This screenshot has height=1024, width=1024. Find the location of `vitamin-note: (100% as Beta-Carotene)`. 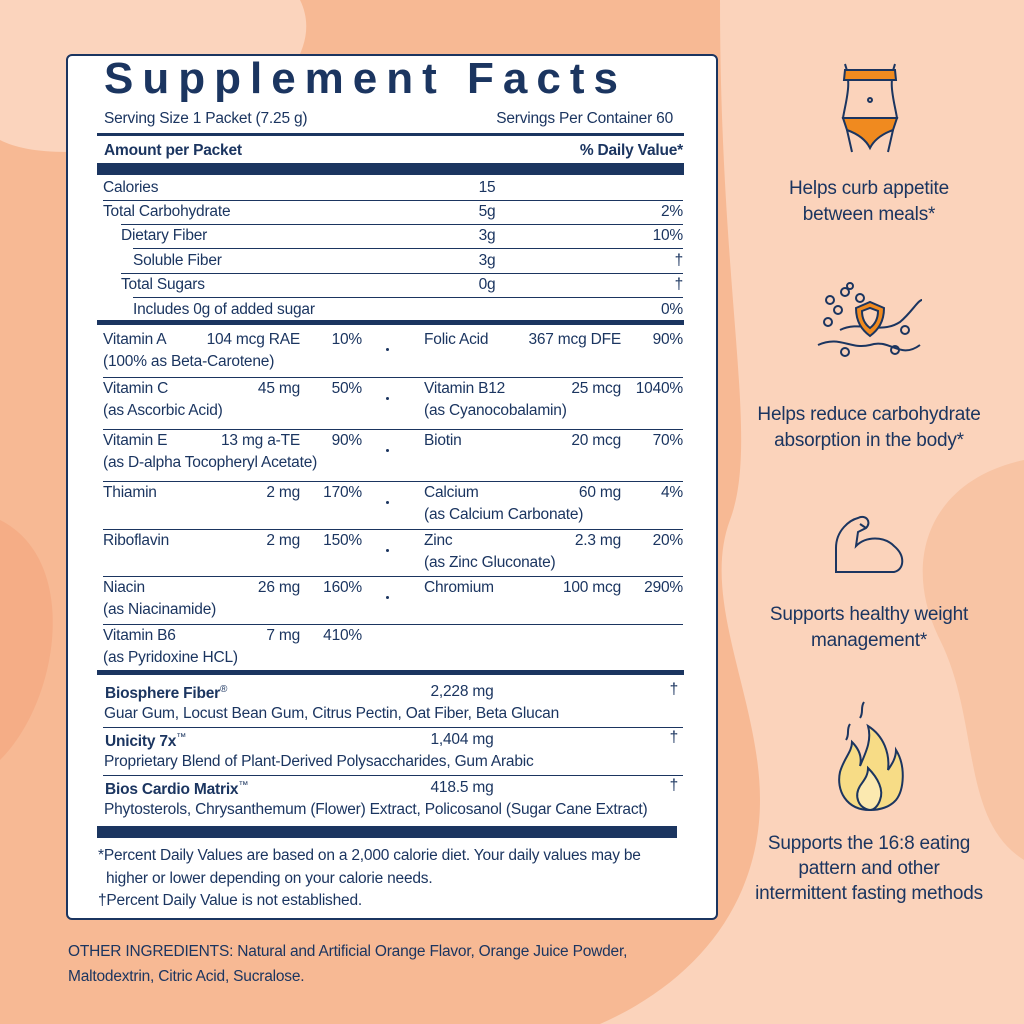

vitamin-note: (100% as Beta-Carotene) is located at coordinates (189, 361).